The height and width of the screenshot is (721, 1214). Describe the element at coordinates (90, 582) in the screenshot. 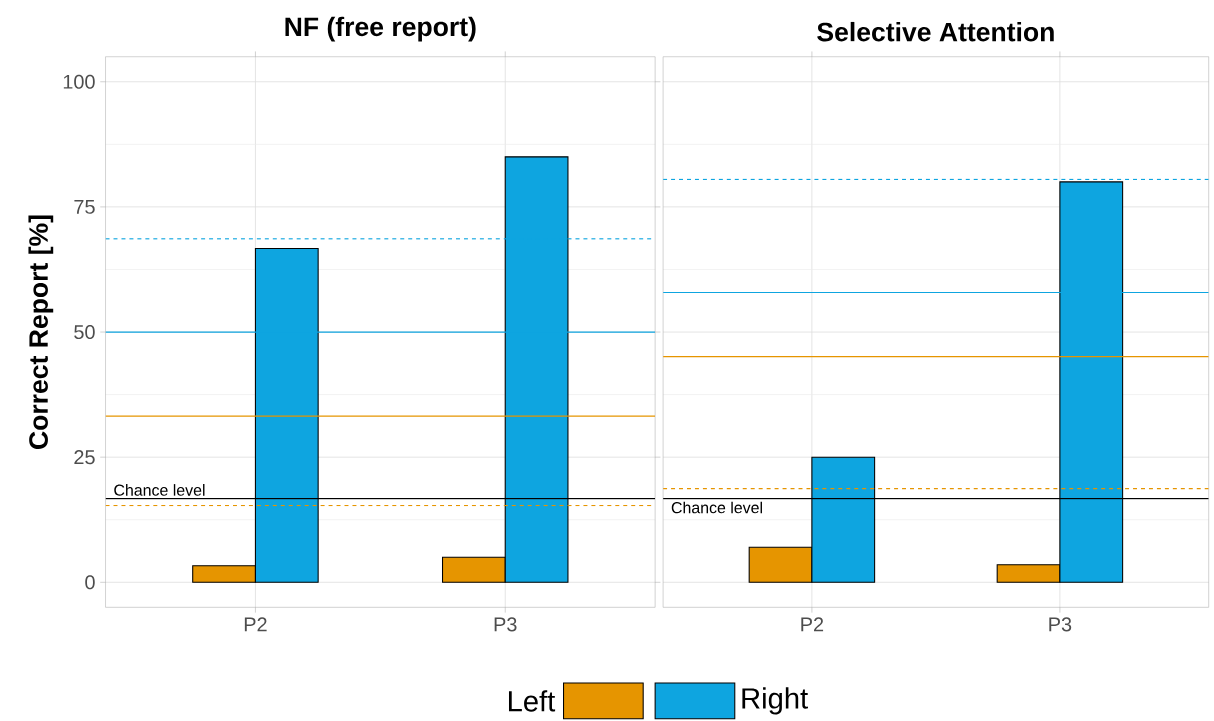

I see `y-tick-label: 0` at that location.